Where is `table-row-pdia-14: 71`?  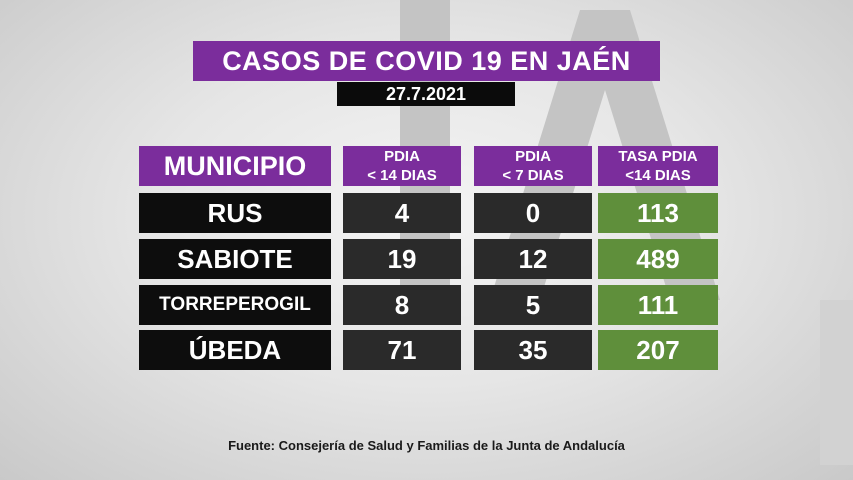
table-row-pdia-14: 71 is located at coordinates (402, 350).